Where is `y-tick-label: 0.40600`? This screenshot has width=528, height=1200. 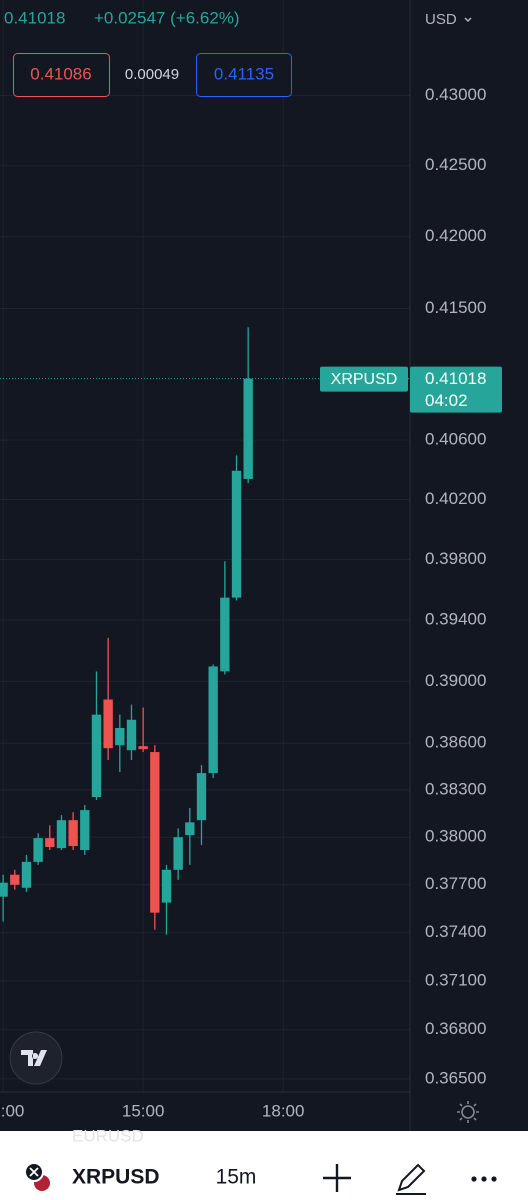 y-tick-label: 0.40600 is located at coordinates (455, 439).